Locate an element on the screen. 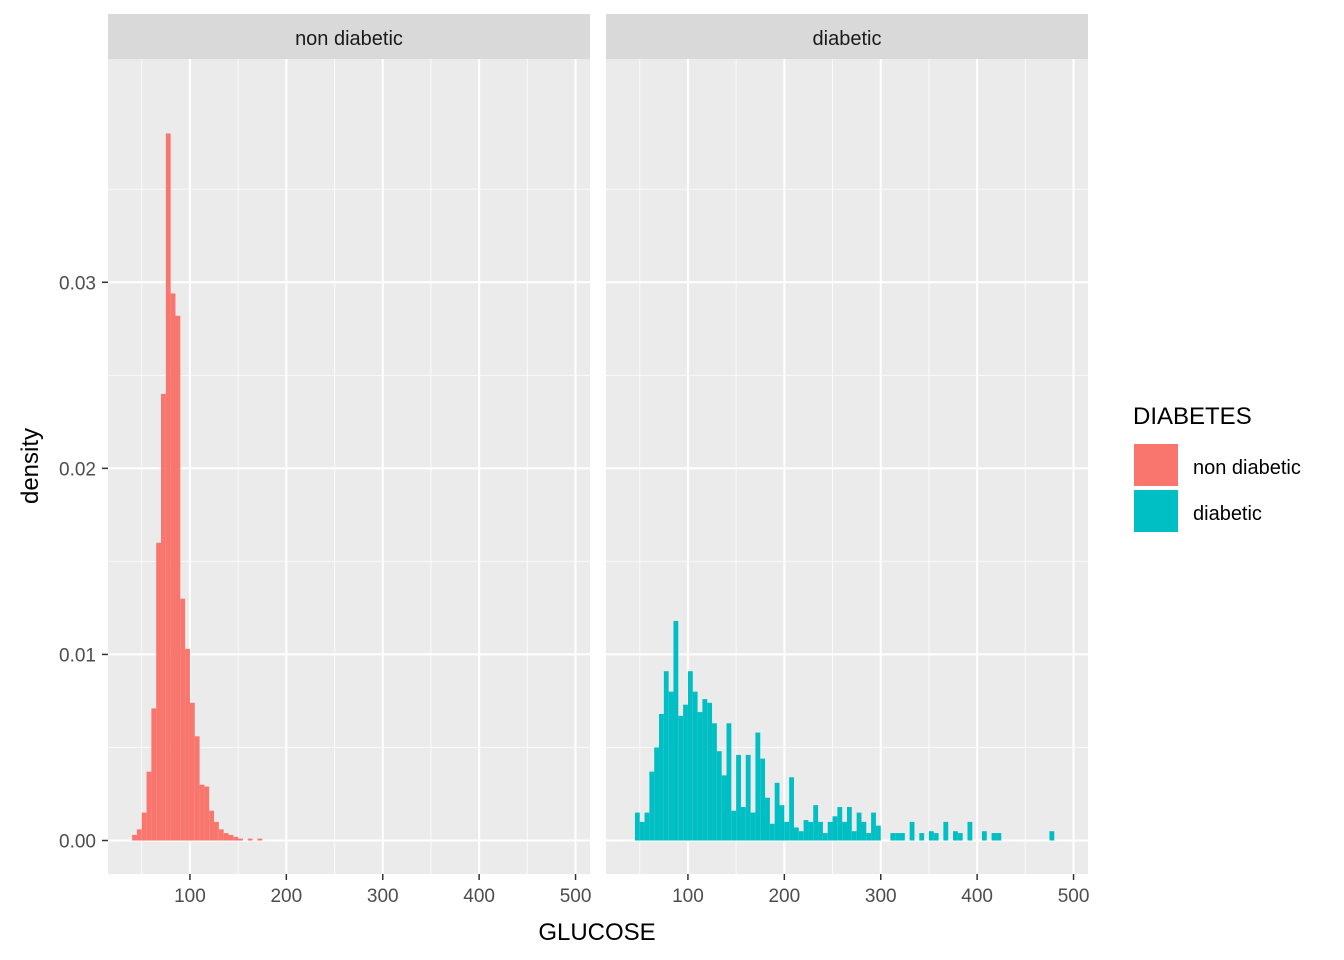  y-tick-label: 0.02 is located at coordinates (77, 469).